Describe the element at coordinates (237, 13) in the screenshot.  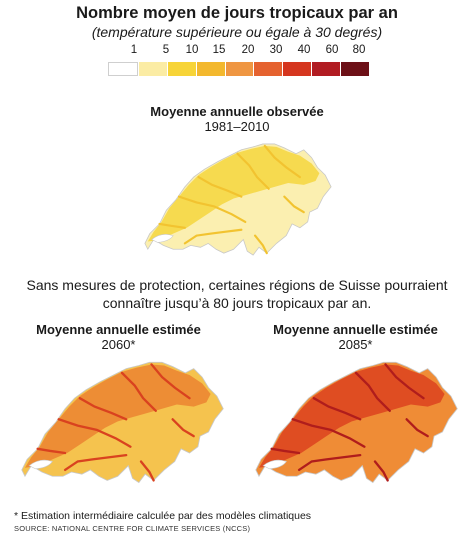
I see `chart-title: Nombre moyen de jours tropicaux par an` at that location.